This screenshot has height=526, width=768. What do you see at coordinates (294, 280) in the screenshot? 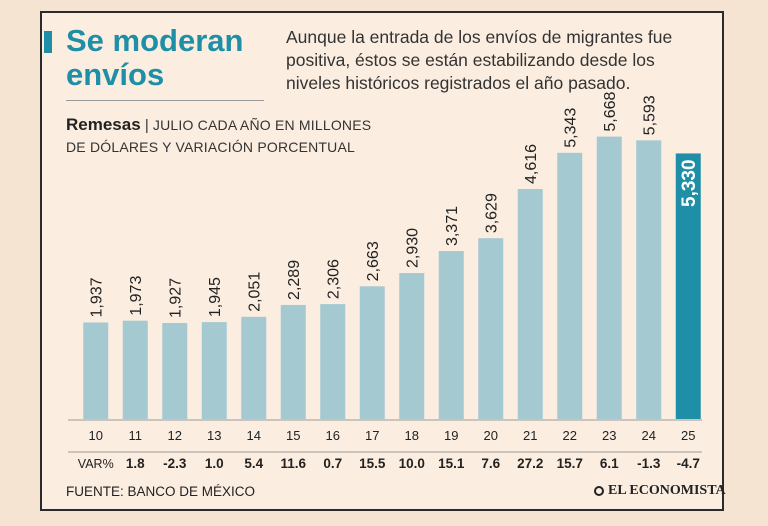
I see `value-label-15: 2,289` at bounding box center [294, 280].